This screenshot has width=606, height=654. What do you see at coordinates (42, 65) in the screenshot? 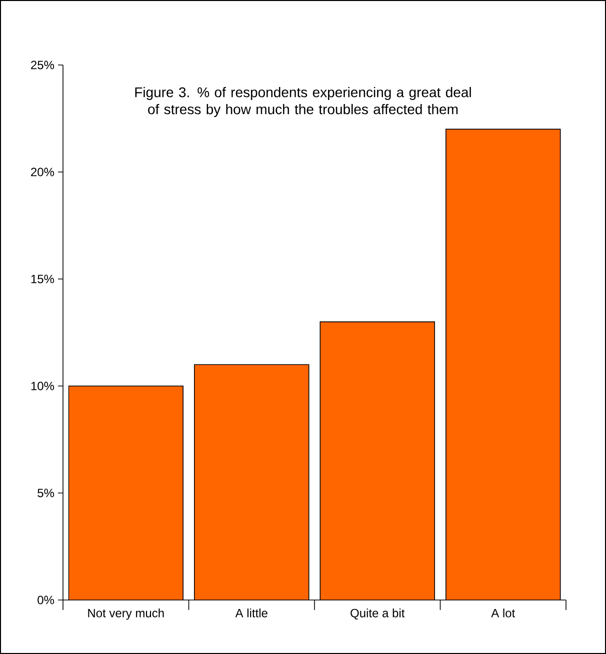
I see `y-tick-label: 25%` at bounding box center [42, 65].